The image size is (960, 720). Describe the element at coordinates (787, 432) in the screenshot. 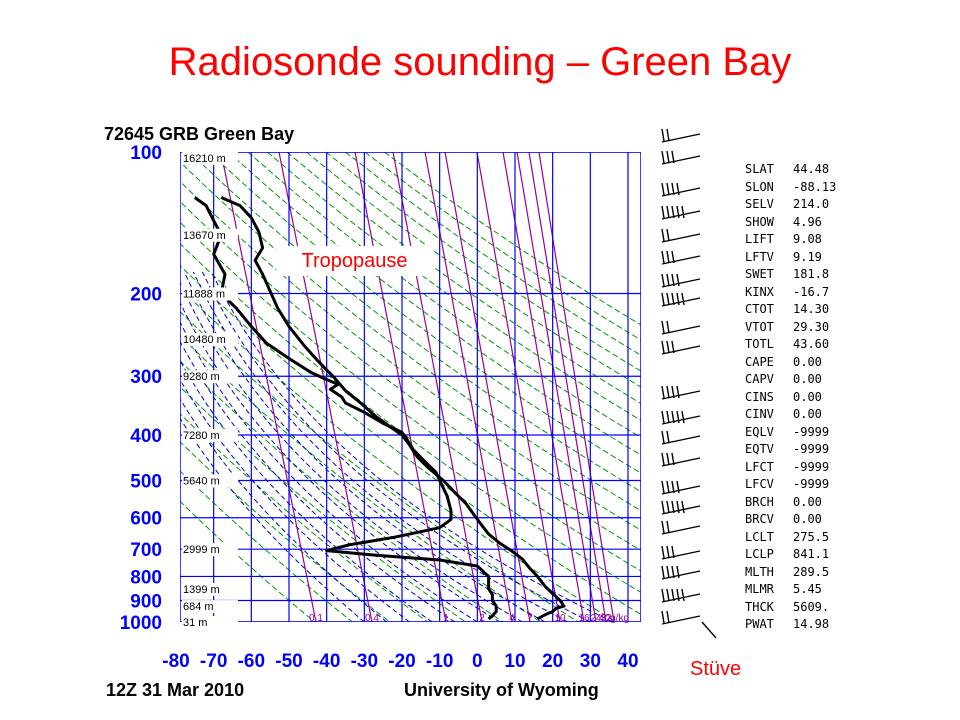

I see `stability-index-row: EQLV -9999` at that location.